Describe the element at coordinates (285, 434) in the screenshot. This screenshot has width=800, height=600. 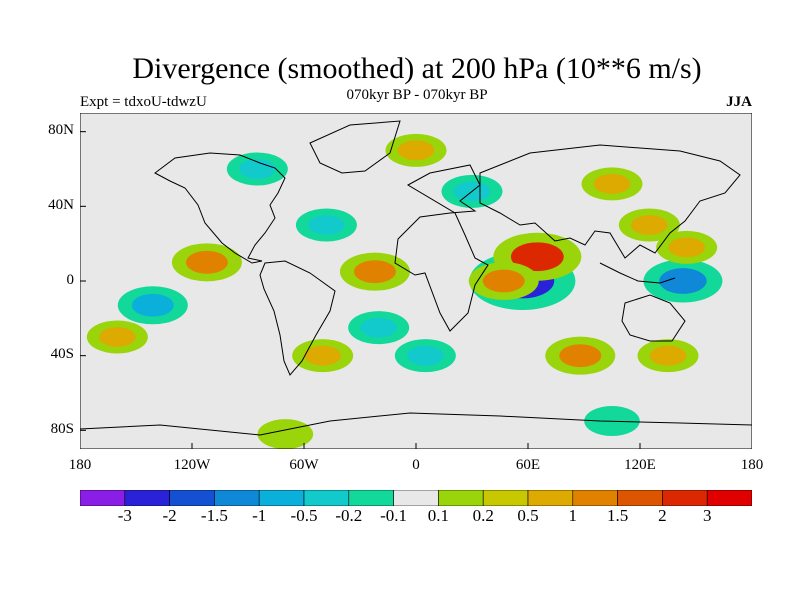
I see `feature-halo` at that location.